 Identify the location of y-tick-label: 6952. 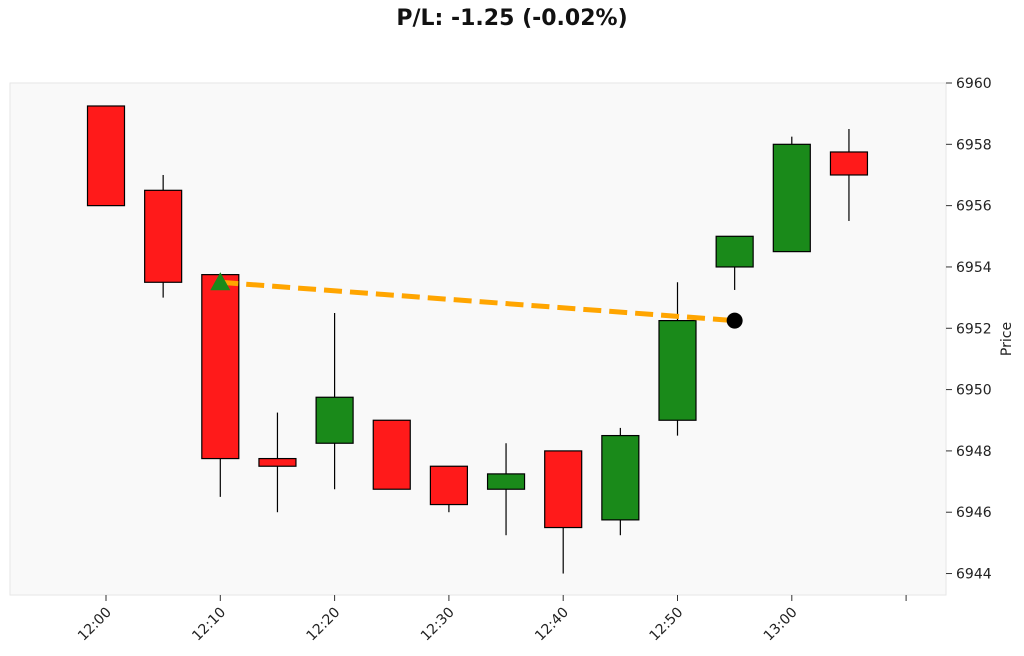
(974, 329).